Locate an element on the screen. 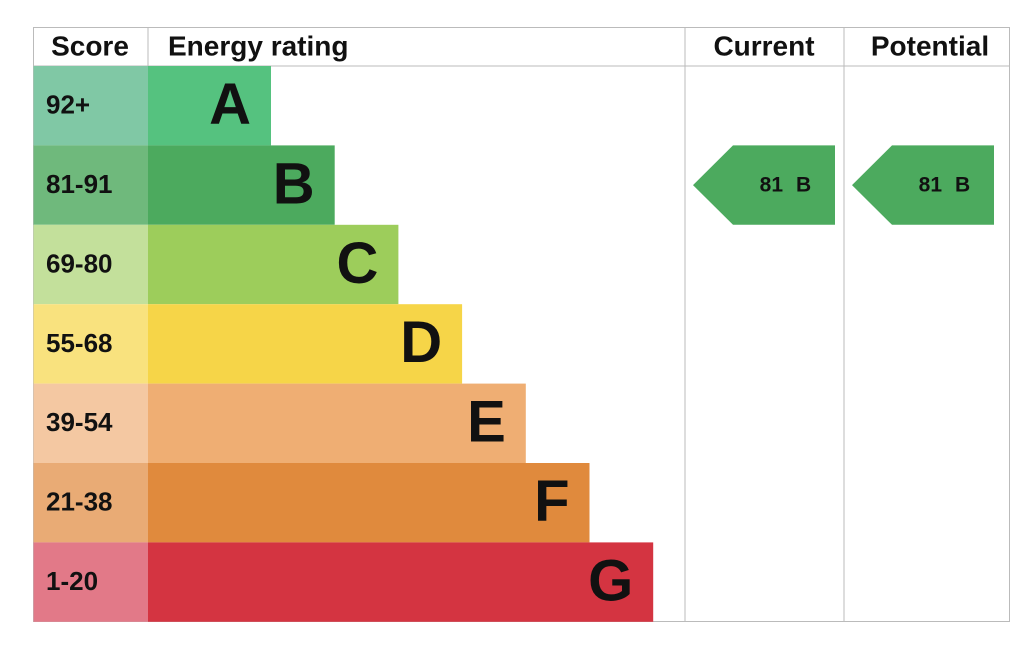 The image size is (1024, 650). range-label: 55-68 is located at coordinates (79, 343).